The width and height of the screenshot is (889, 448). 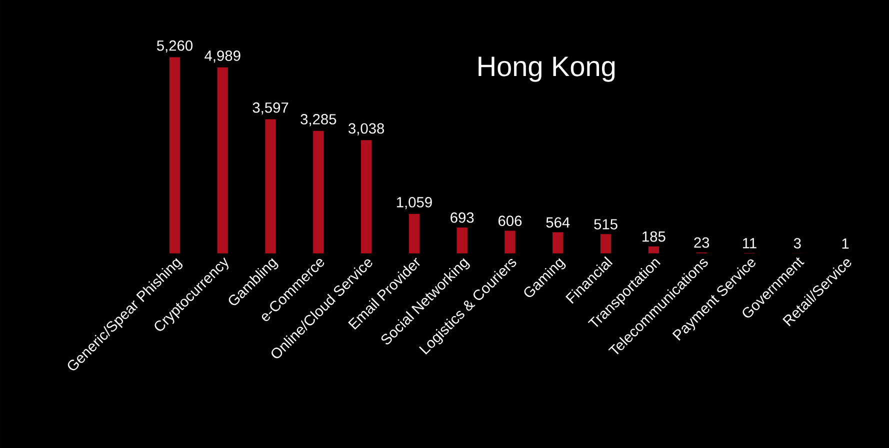 What do you see at coordinates (174, 46) in the screenshot?
I see `data-label: 5,260` at bounding box center [174, 46].